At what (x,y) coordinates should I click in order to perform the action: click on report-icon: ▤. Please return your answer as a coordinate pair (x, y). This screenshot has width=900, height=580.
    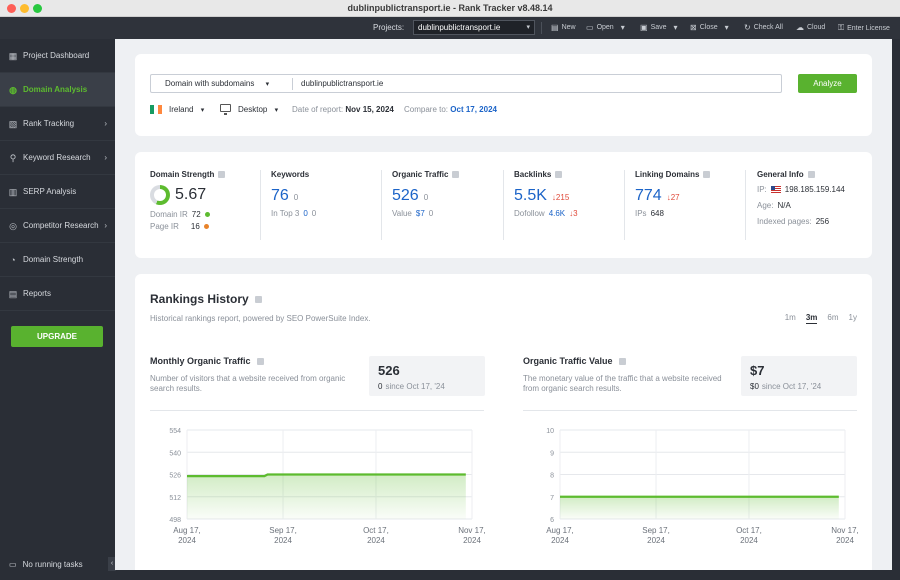
    Looking at the image, I should click on (13, 293).